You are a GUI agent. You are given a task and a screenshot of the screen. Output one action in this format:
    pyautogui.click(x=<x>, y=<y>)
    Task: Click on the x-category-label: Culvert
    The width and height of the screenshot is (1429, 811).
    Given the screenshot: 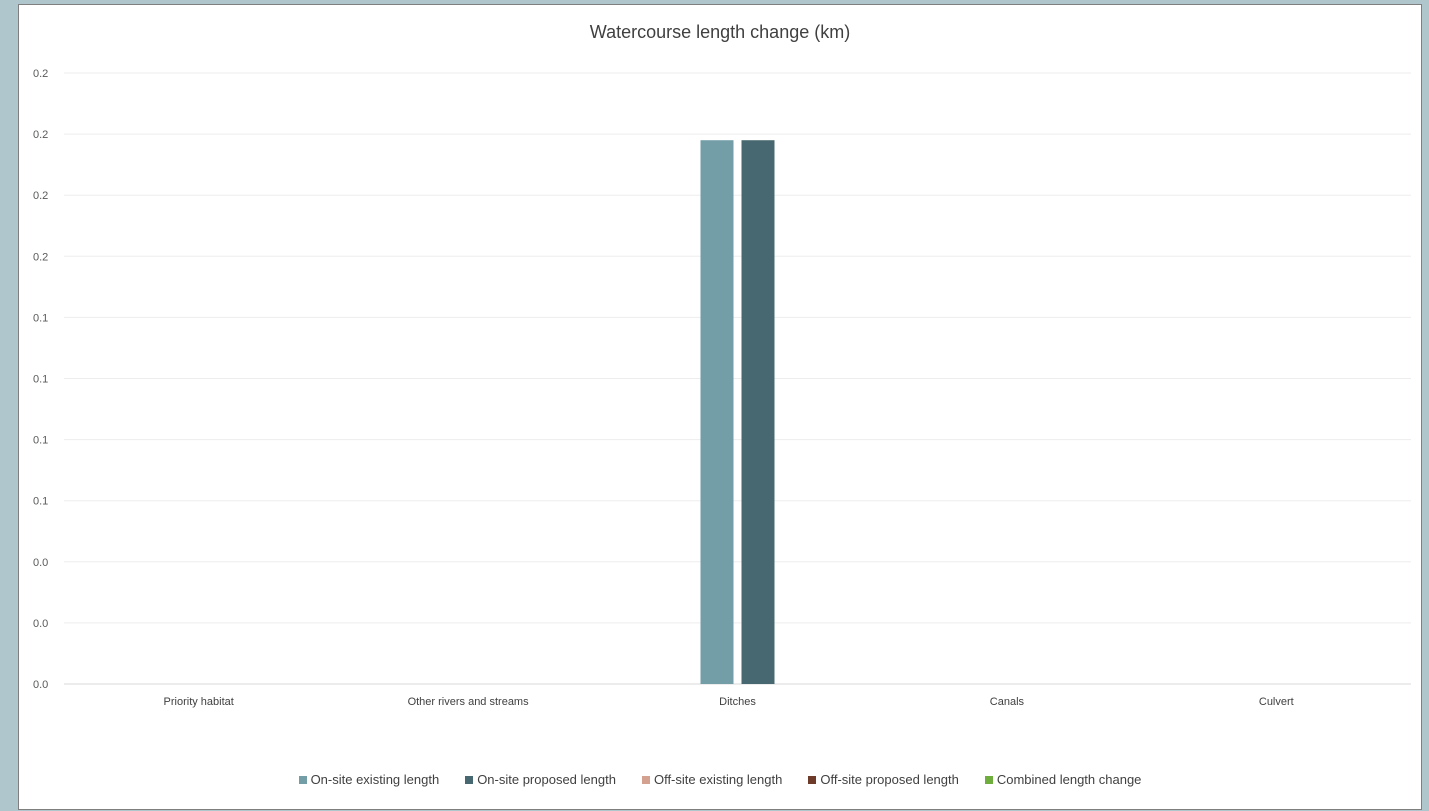 What is the action you would take?
    pyautogui.click(x=1276, y=702)
    